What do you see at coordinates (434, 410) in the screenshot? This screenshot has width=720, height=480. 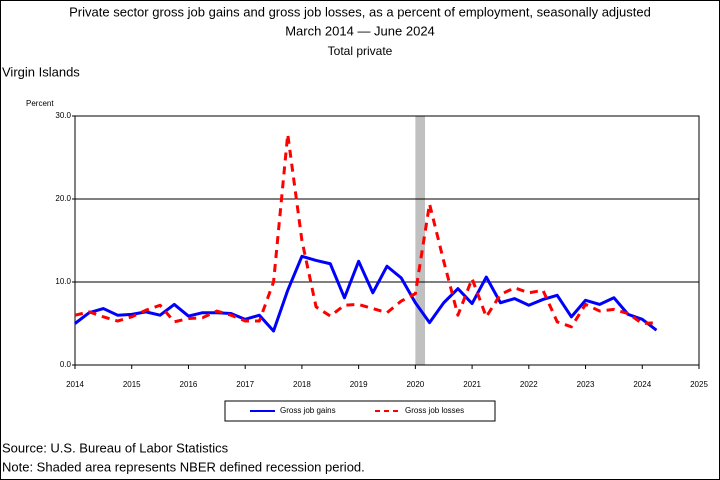 I see `legend-label: Gross job losses` at bounding box center [434, 410].